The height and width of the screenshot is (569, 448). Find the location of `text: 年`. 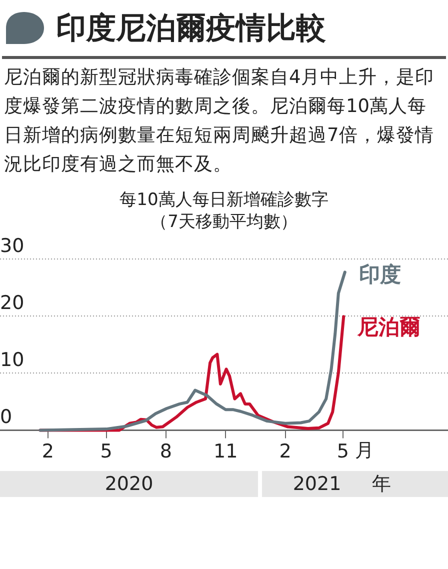

text: 年 is located at coordinates (410, 484).